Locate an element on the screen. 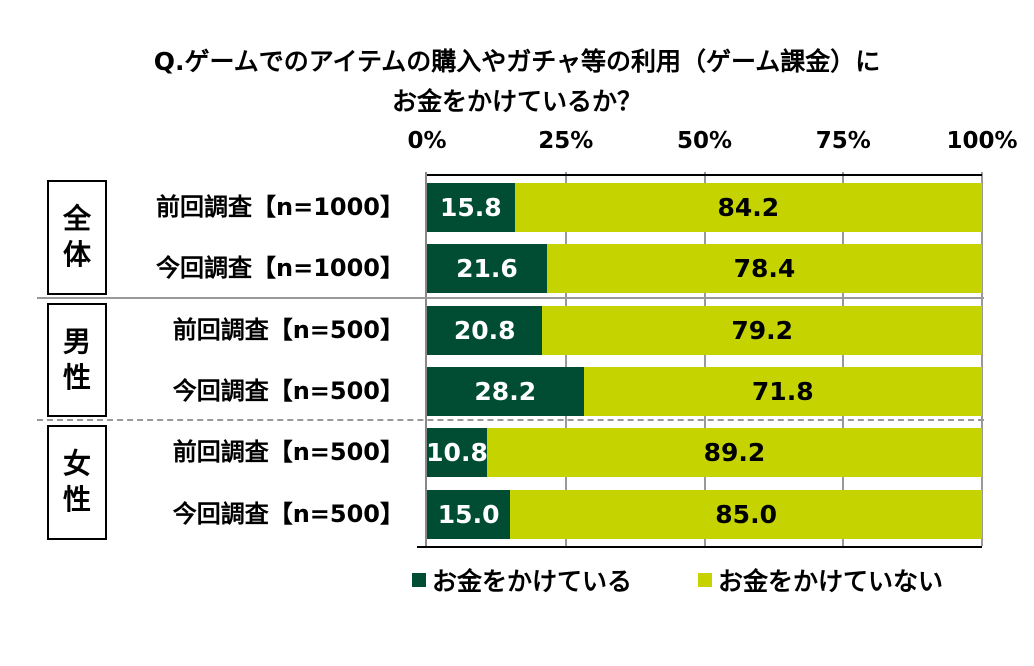 This screenshot has height=666, width=1034. group-separator is located at coordinates (510, 297).